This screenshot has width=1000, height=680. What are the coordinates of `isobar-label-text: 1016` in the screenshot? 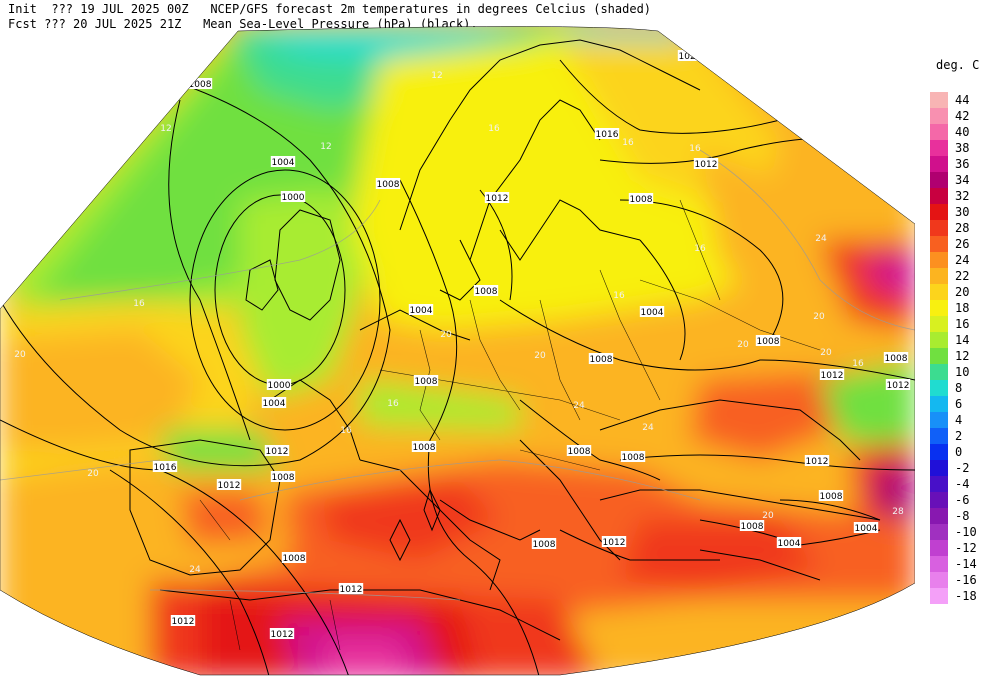 It's located at (165, 468).